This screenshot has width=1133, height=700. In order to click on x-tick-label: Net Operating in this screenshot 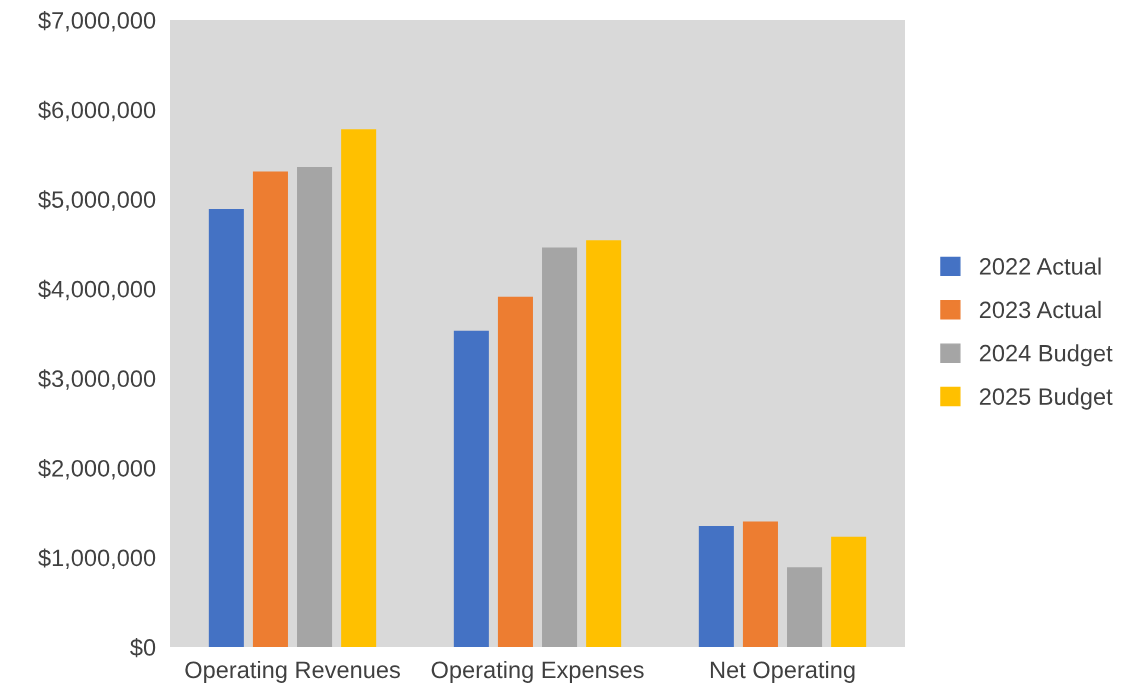, I will do `click(782, 671)`.